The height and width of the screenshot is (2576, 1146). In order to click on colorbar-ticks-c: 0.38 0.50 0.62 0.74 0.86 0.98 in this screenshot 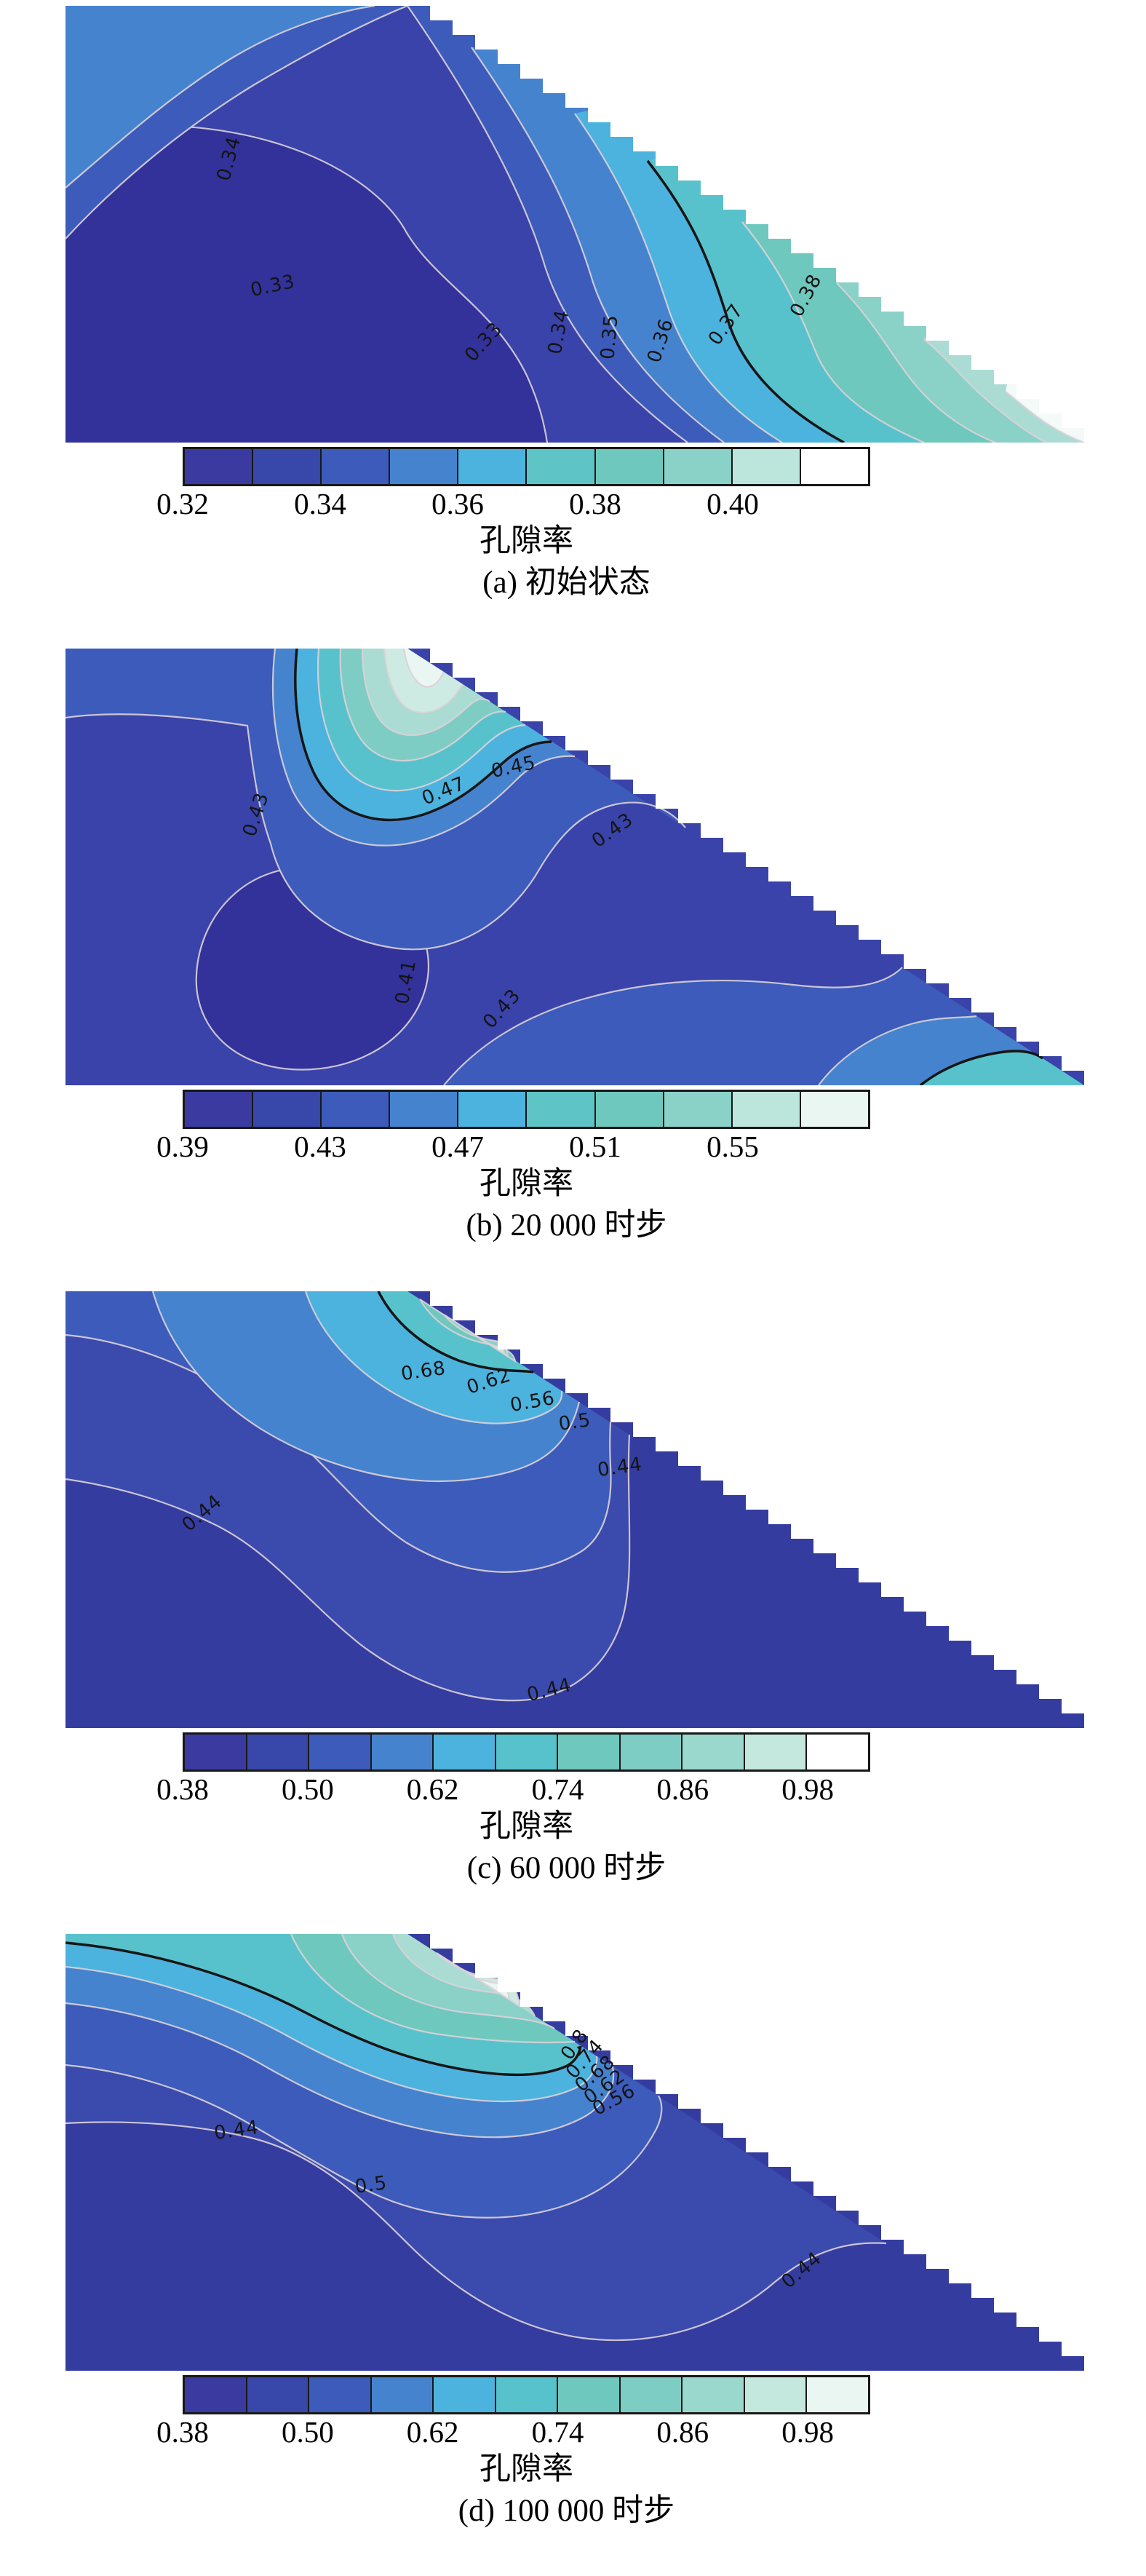, I will do `click(513, 1790)`.